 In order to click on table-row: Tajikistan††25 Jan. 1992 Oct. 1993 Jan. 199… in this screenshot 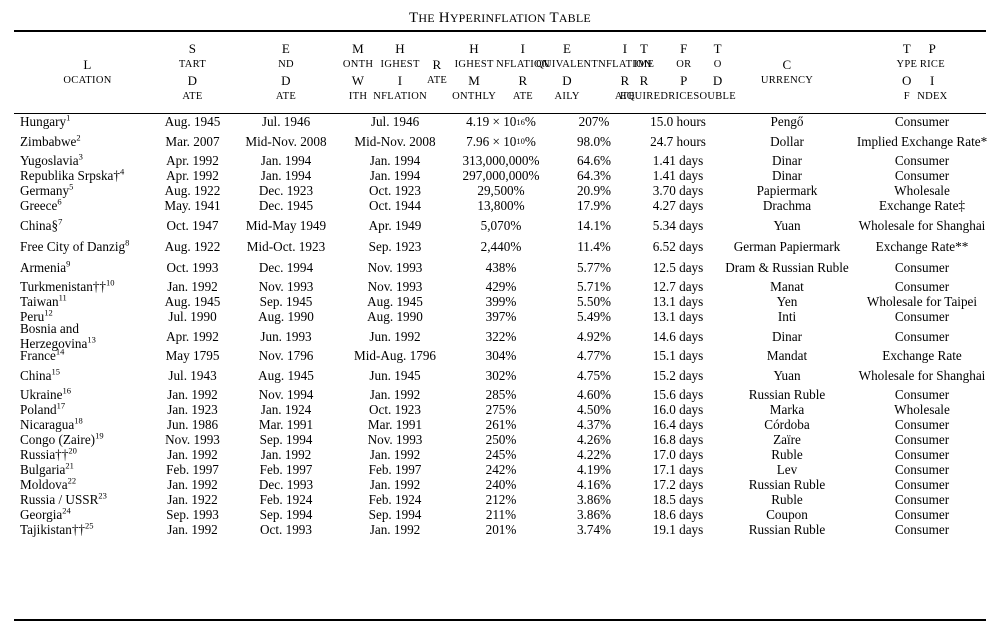, I will do `click(500, 528)`.